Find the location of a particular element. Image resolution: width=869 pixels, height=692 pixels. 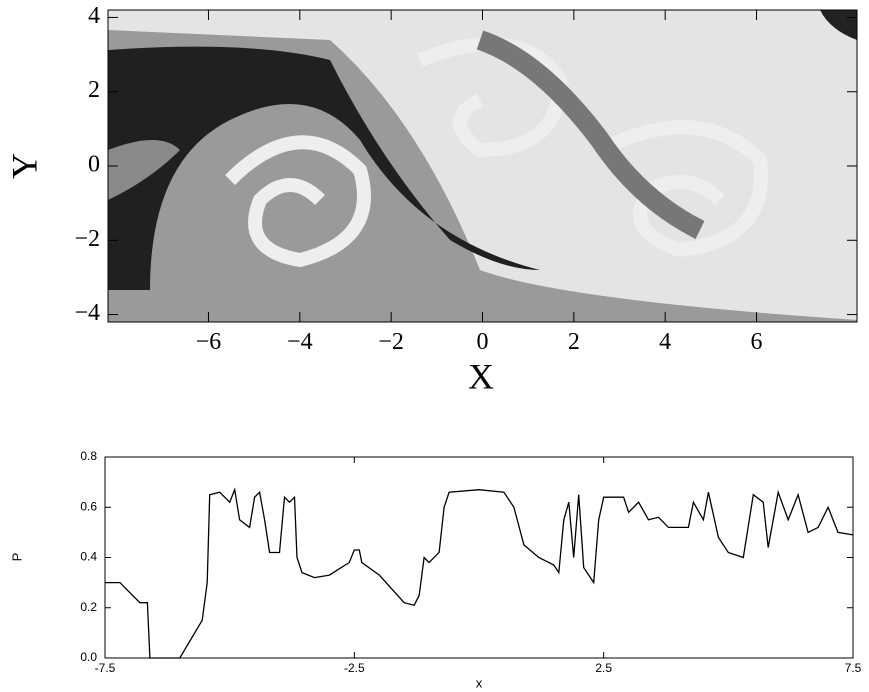

x-tick-label: 0 is located at coordinates (483, 342).